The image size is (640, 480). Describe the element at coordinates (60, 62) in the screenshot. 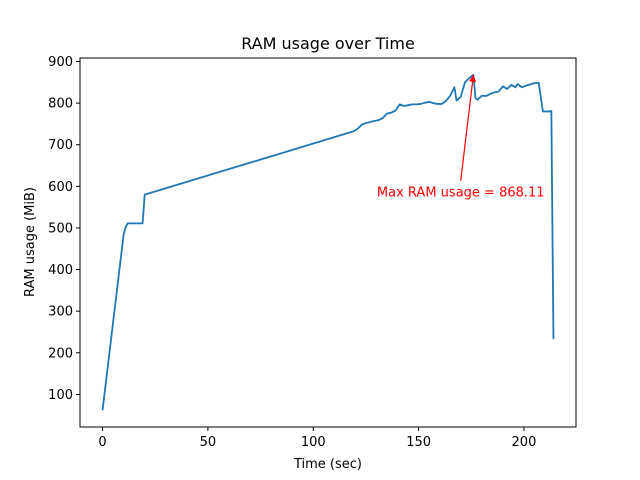

I see `y-tick-label: 900` at that location.